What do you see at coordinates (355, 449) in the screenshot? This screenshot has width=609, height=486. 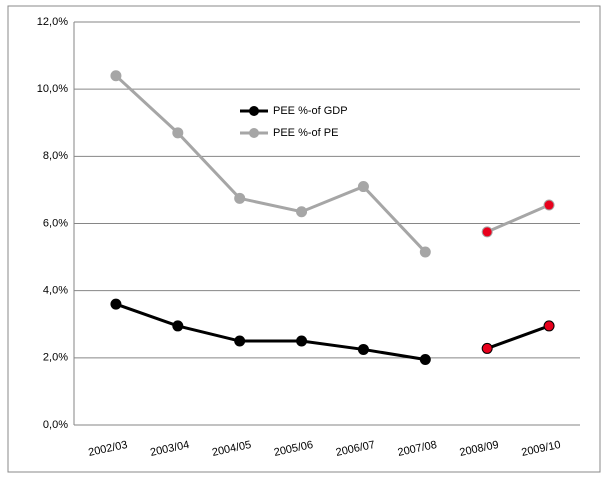 I see `x-tick-label: 2006/07` at bounding box center [355, 449].